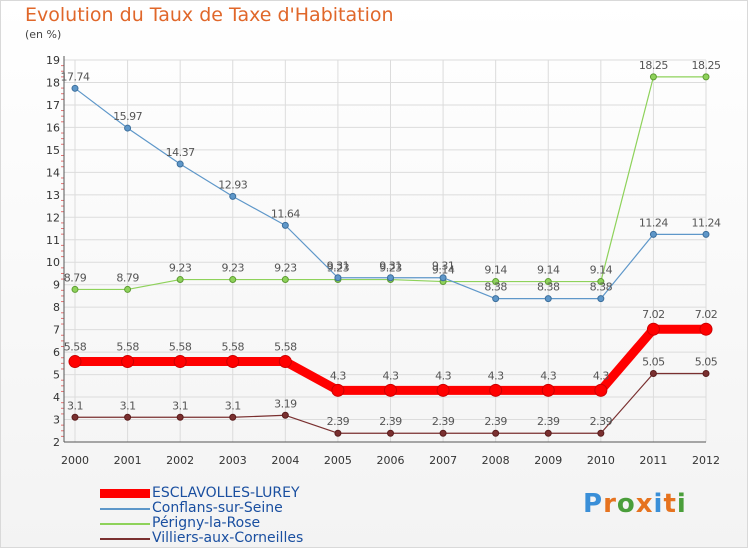 The height and width of the screenshot is (550, 750). I want to click on data-label: 14.37, so click(180, 152).